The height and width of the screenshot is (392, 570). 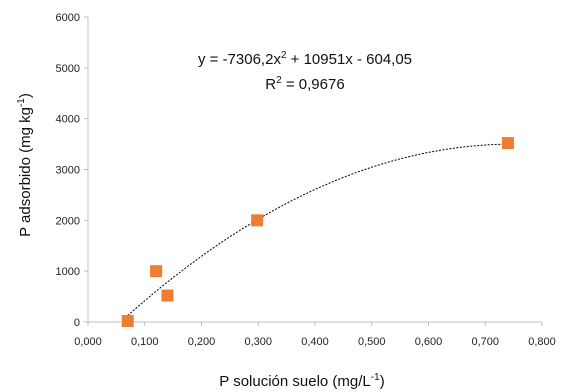 What do you see at coordinates (372, 342) in the screenshot?
I see `x-tick-label: 0,500` at bounding box center [372, 342].